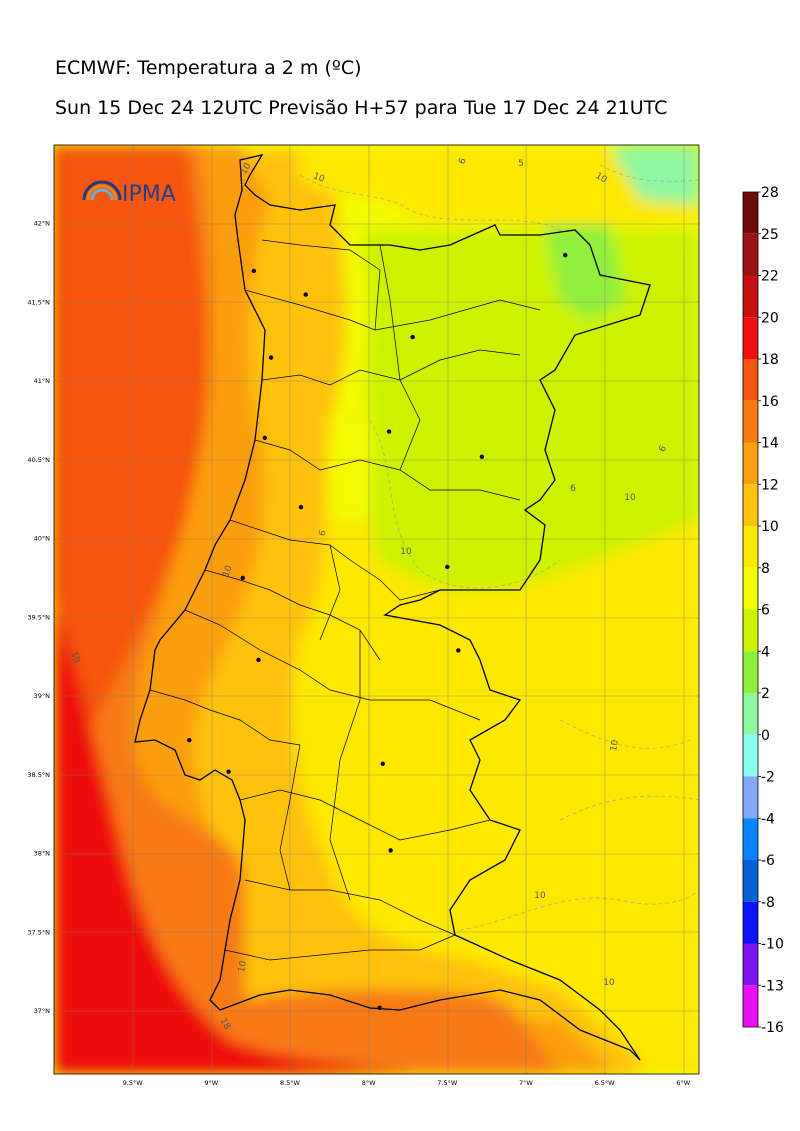  Describe the element at coordinates (770, 485) in the screenshot. I see `colorbar-label: 12` at that location.